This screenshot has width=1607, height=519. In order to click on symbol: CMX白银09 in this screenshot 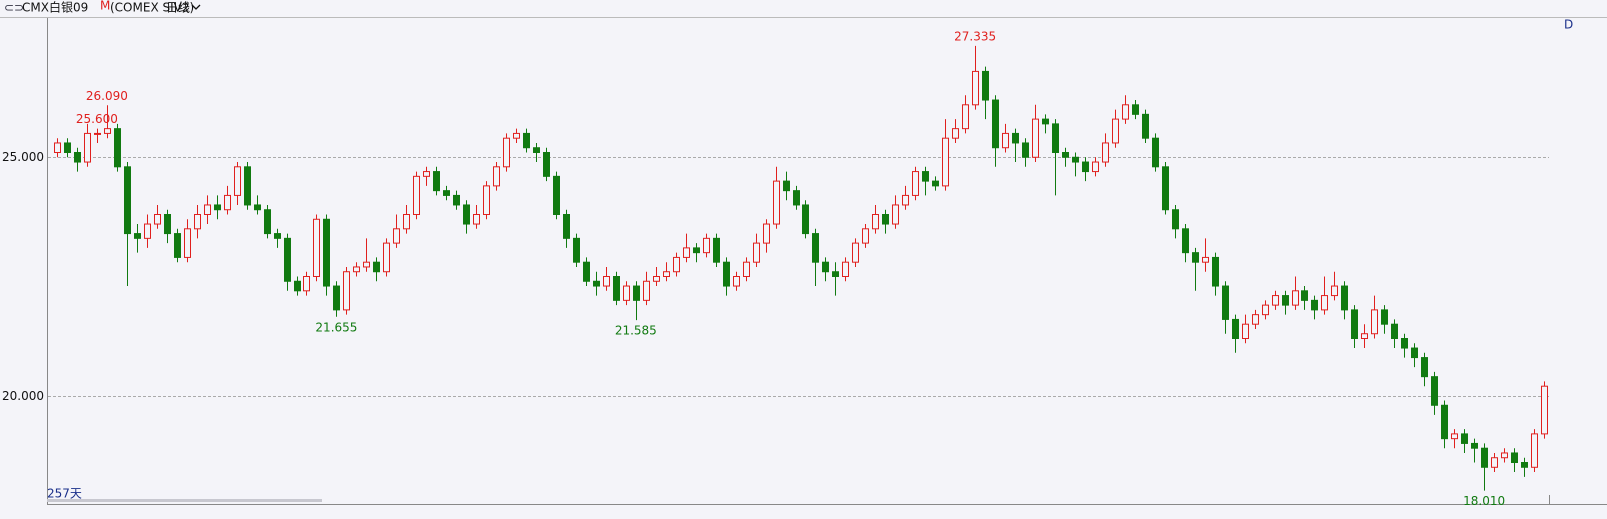, I will do `click(55, 7)`.